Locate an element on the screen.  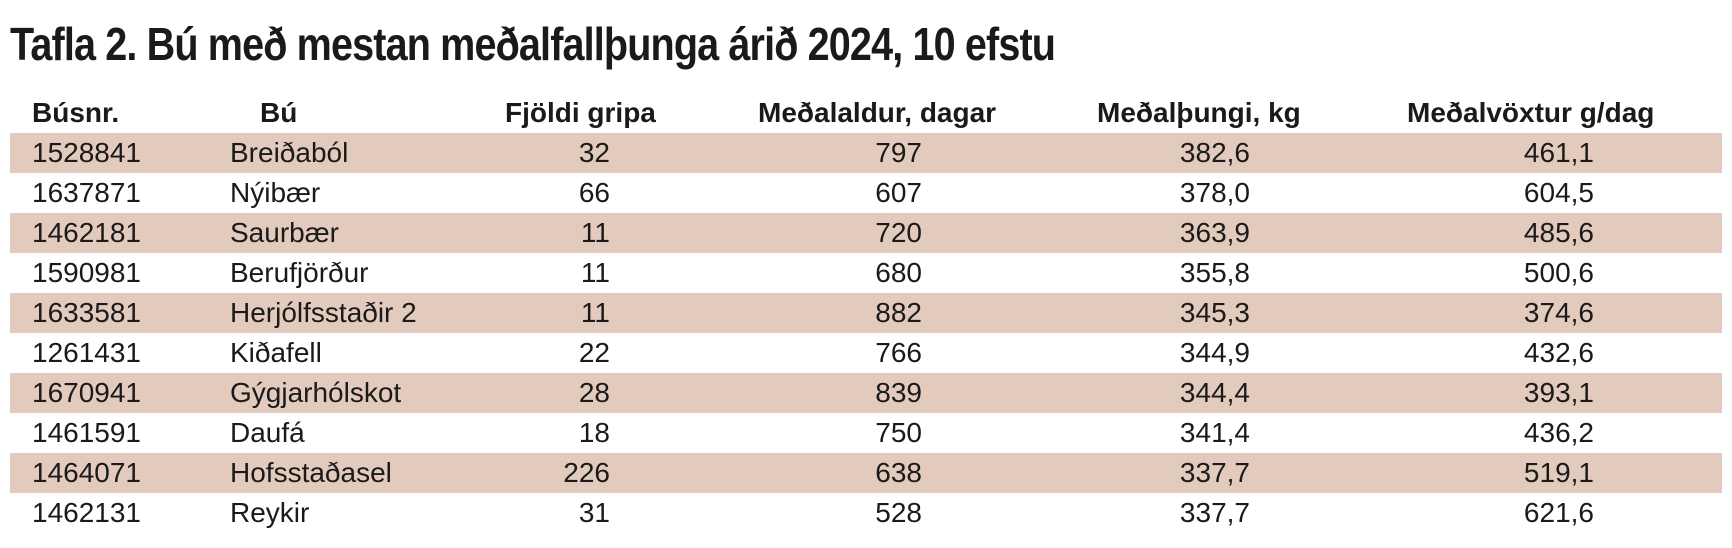
cell-bu: Gýgjarhólskot is located at coordinates (316, 392).